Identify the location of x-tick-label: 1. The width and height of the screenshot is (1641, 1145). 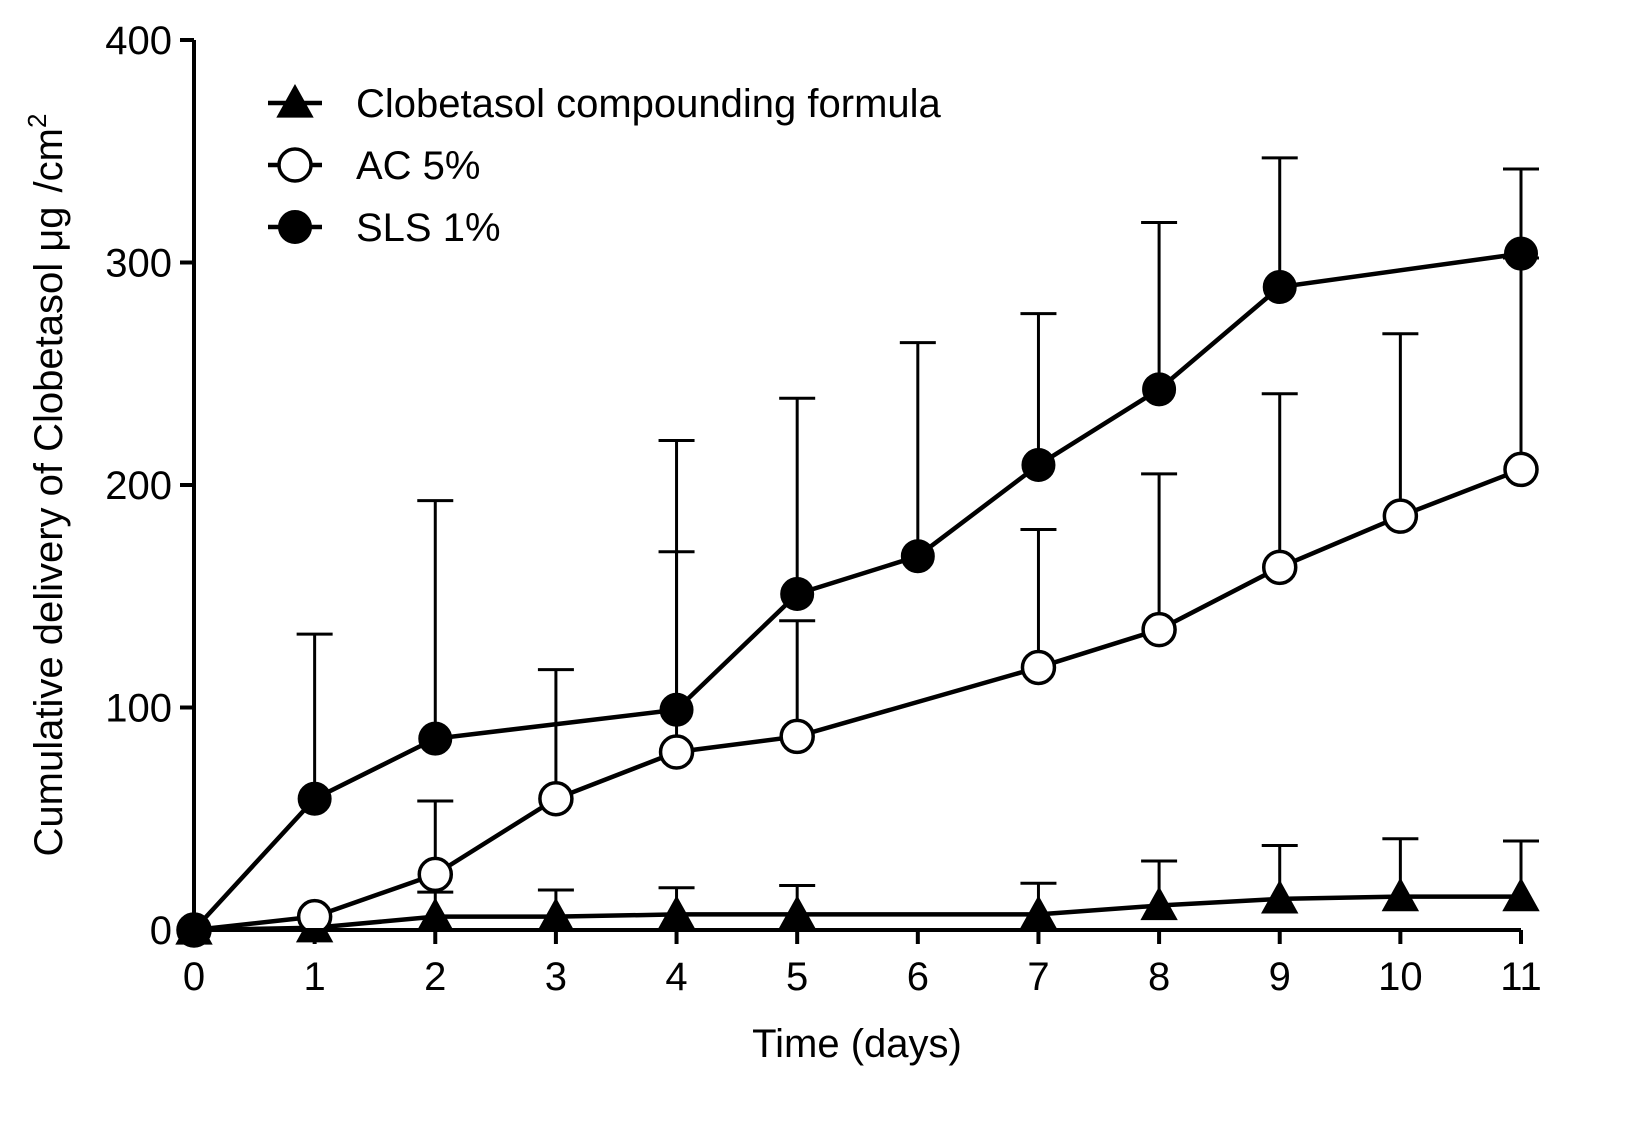
(315, 977).